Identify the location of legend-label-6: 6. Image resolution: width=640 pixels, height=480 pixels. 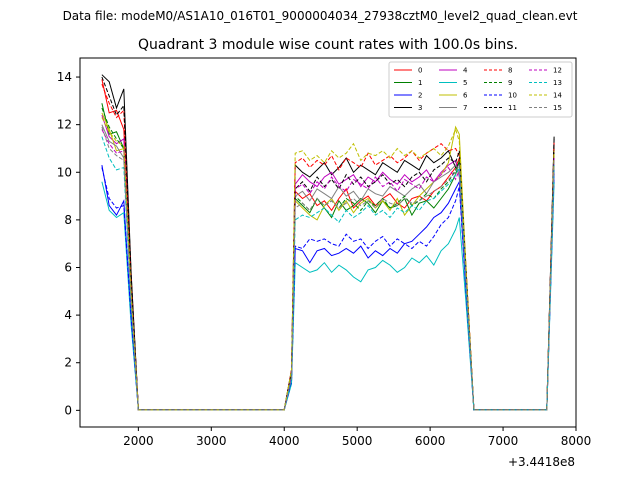
(465, 96).